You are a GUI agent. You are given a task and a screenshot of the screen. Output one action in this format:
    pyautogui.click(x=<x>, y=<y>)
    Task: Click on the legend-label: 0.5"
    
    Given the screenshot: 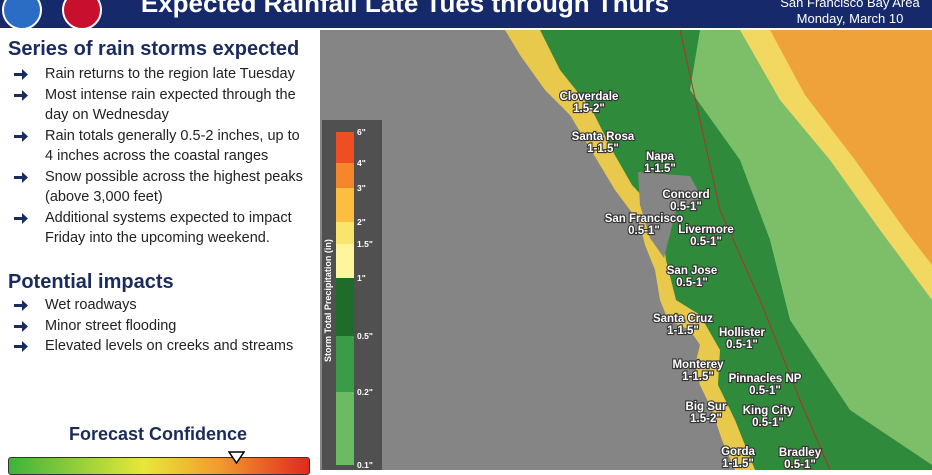 What is the action you would take?
    pyautogui.click(x=365, y=336)
    